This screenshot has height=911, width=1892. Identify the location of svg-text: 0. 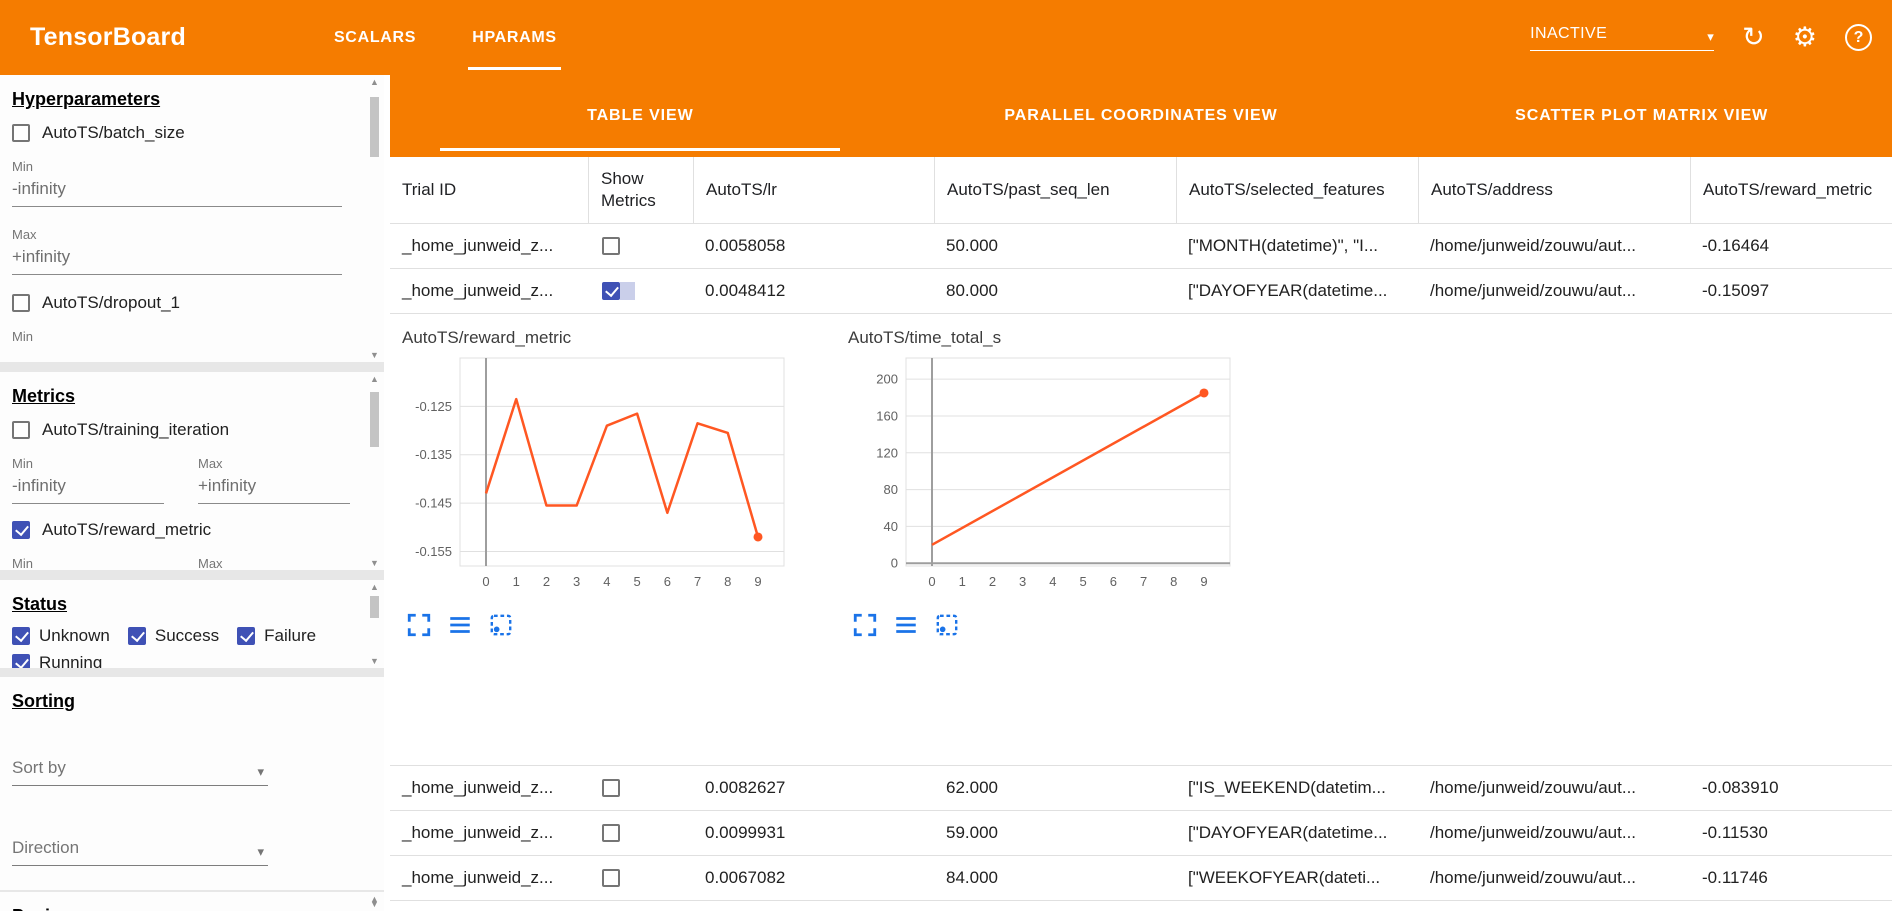
(931, 581).